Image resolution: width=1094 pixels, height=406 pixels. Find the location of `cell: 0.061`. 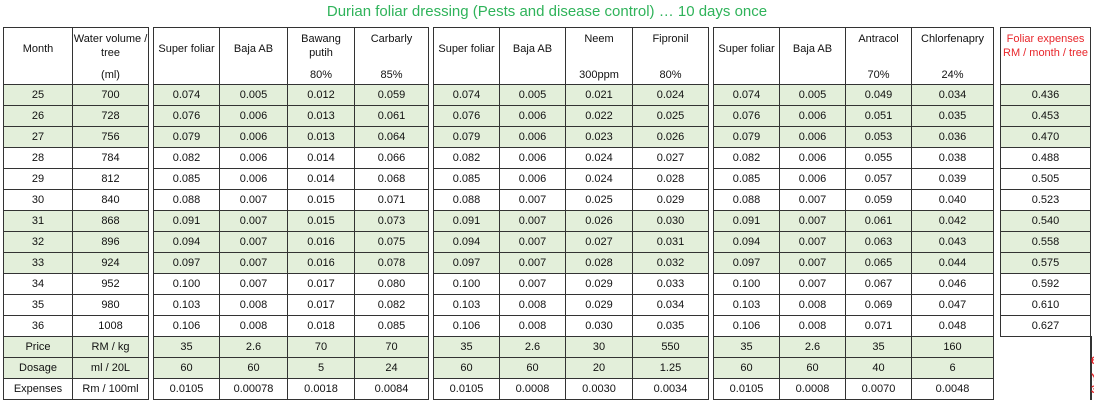

cell: 0.061 is located at coordinates (878, 221).